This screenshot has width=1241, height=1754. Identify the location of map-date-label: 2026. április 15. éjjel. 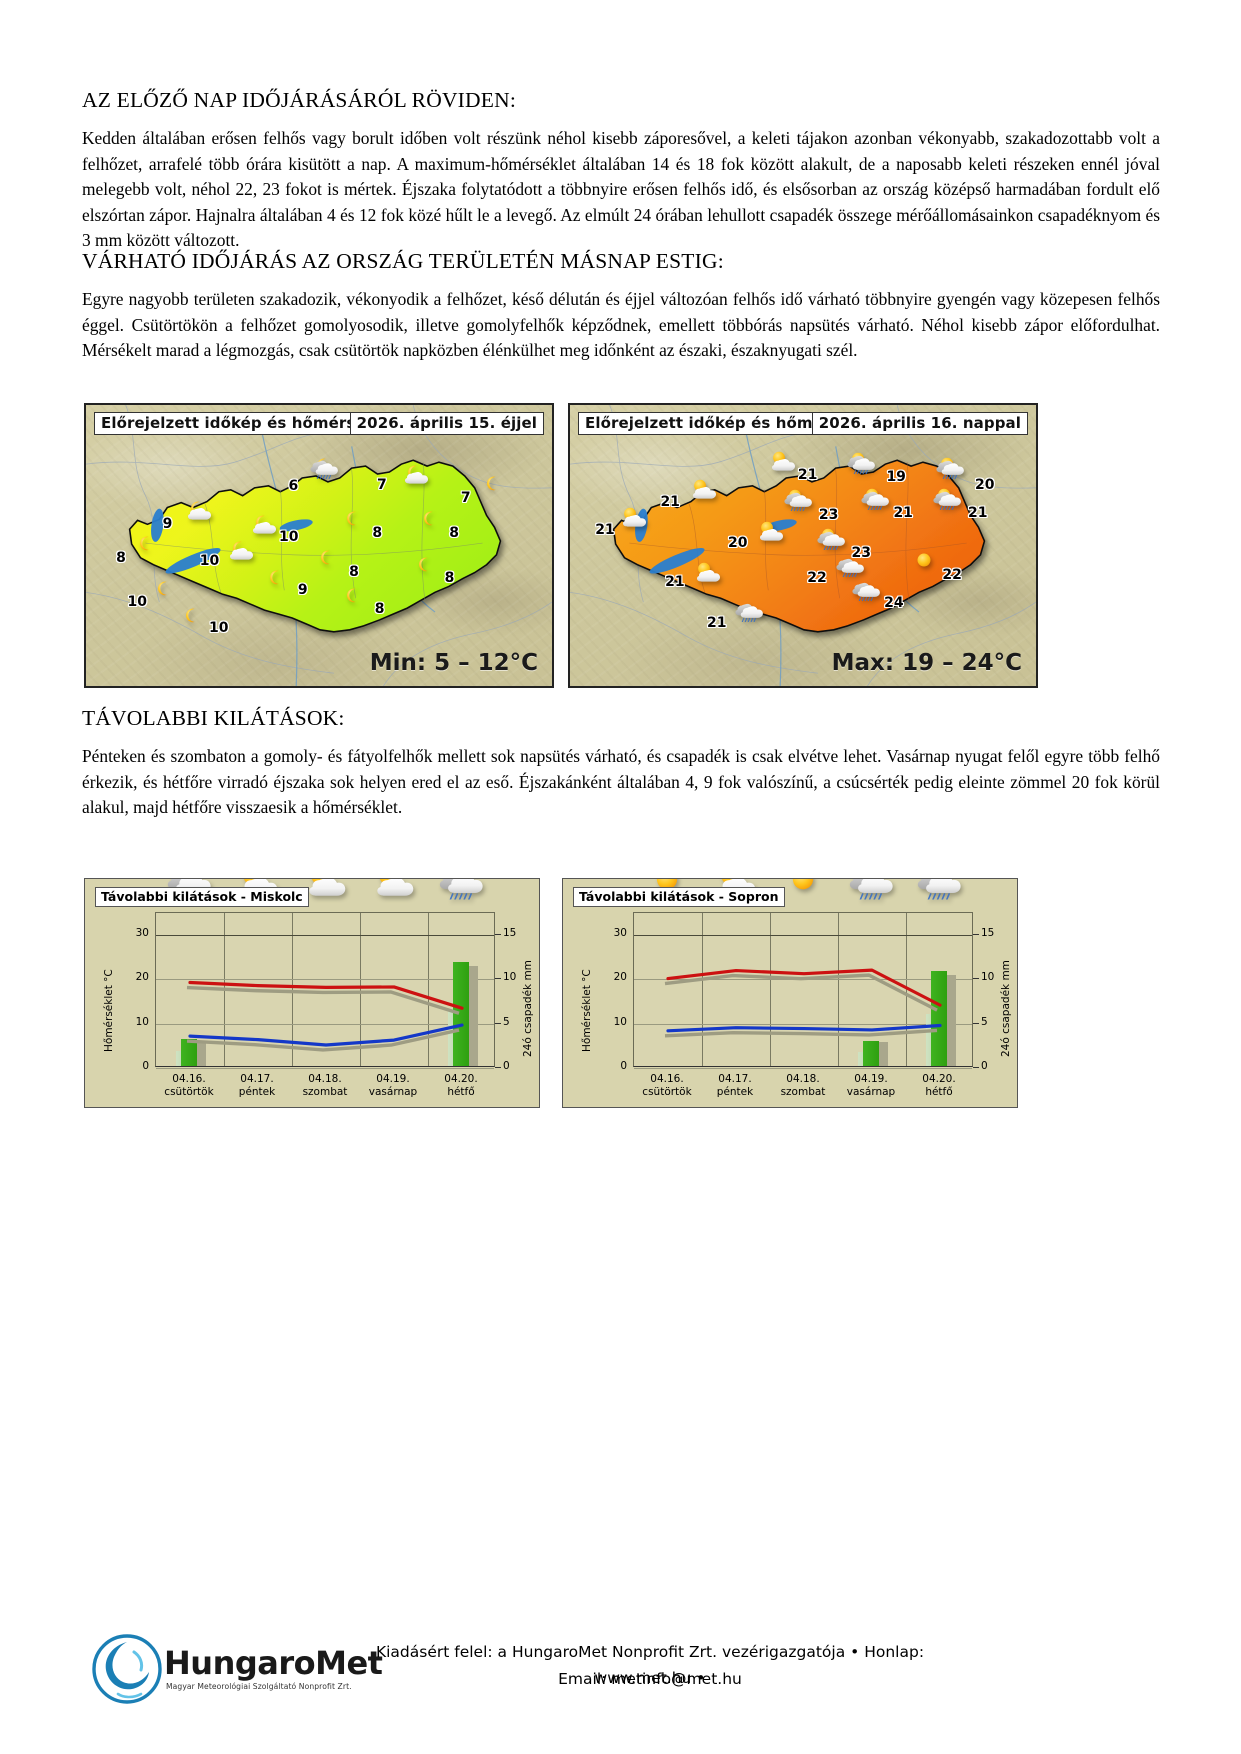
(446, 423).